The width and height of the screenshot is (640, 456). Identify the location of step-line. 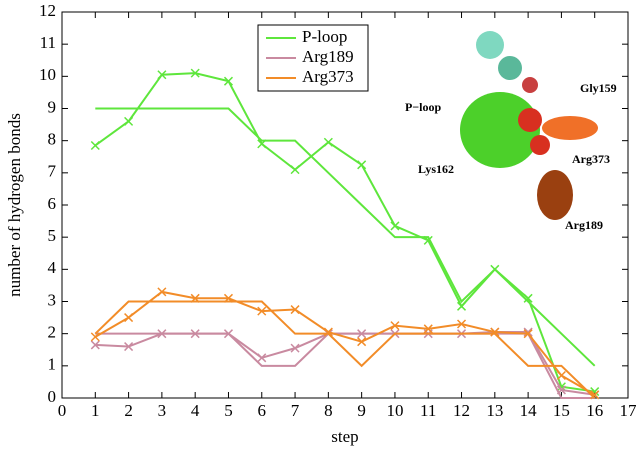
(345, 365).